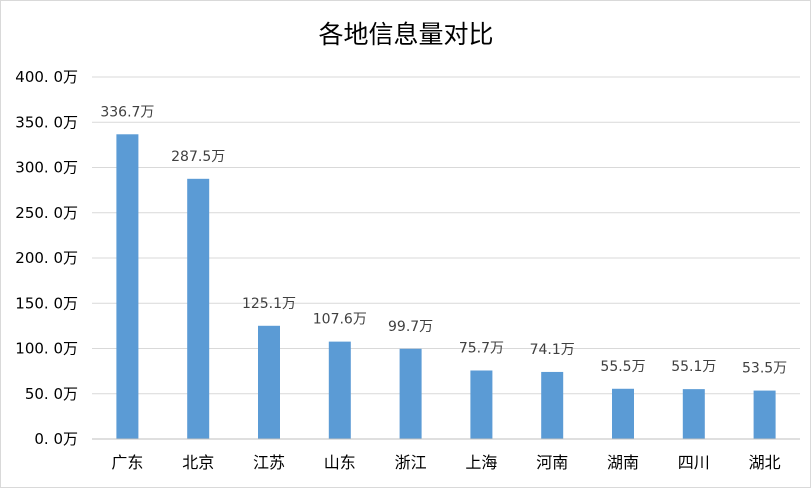 This screenshot has height=489, width=811. Describe the element at coordinates (46, 349) in the screenshot. I see `y-tick-label: 100. 0万` at that location.